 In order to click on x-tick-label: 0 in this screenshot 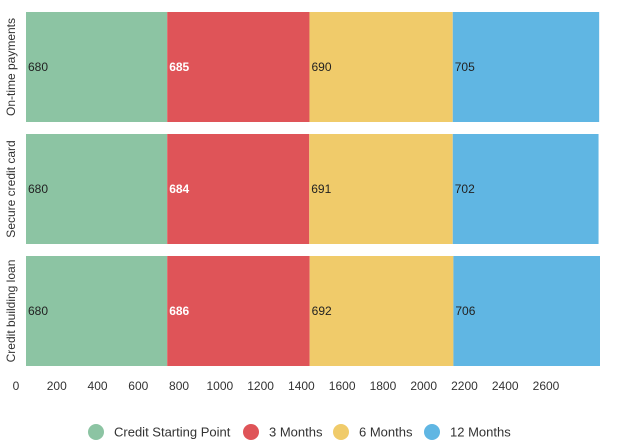, I will do `click(16, 386)`.